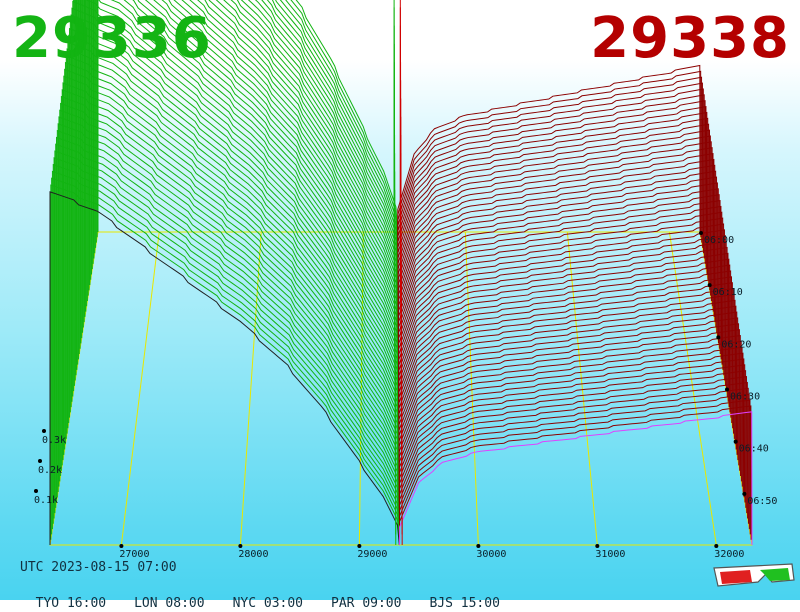 This screenshot has height=612, width=800. I want to click on volume-tick-label: 0.2k, so click(50, 470).